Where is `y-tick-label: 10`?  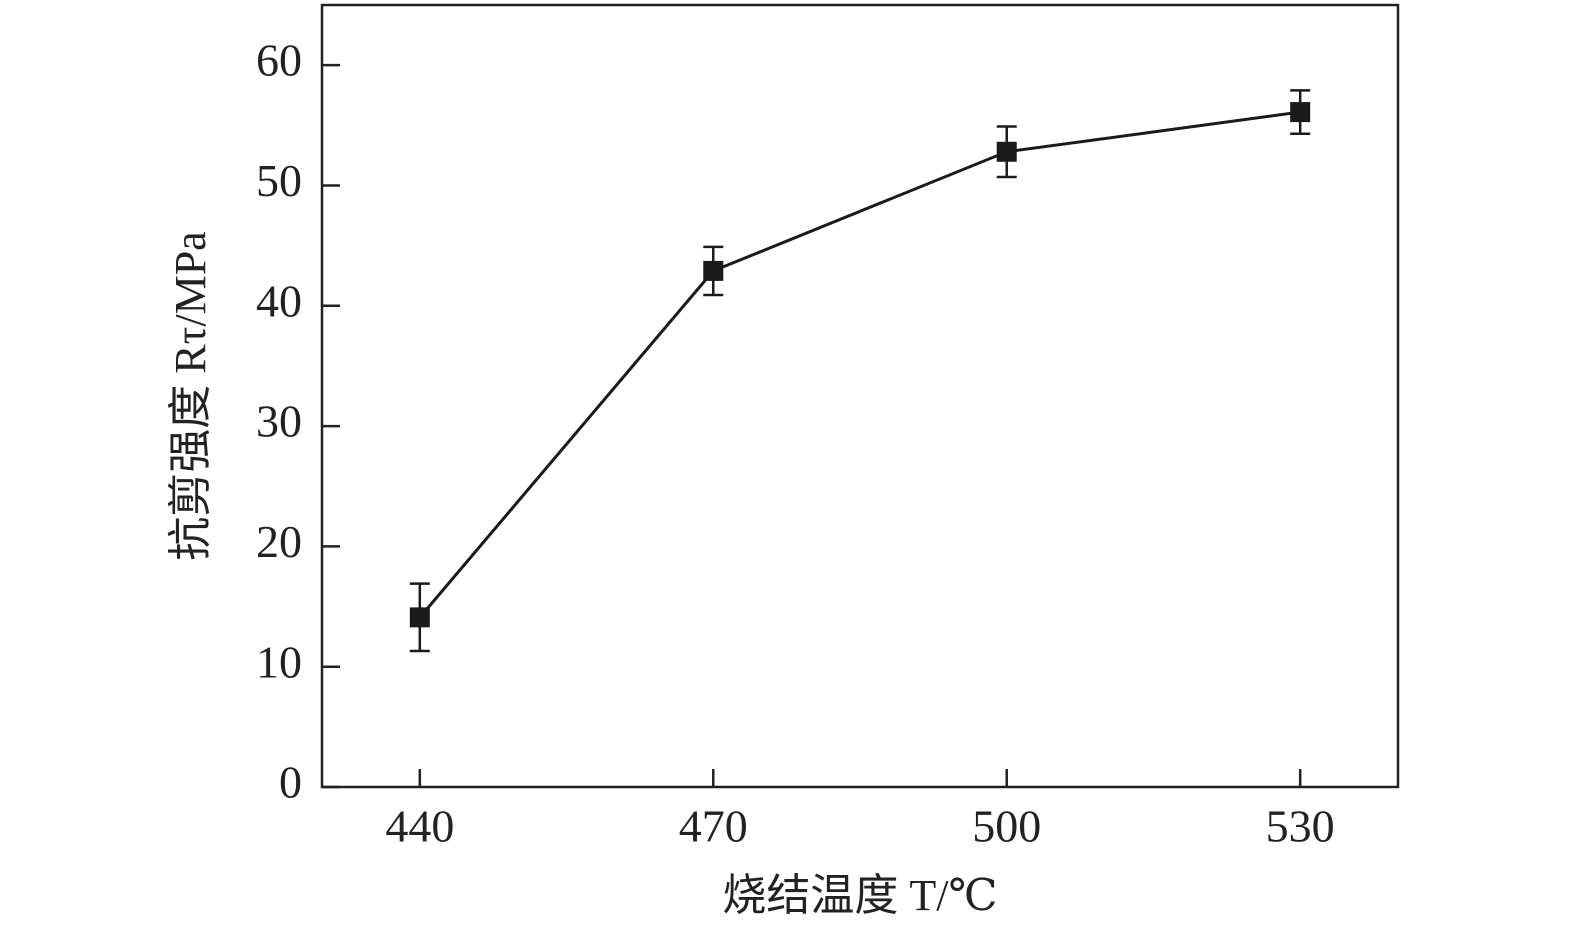
y-tick-label: 10 is located at coordinates (279, 661).